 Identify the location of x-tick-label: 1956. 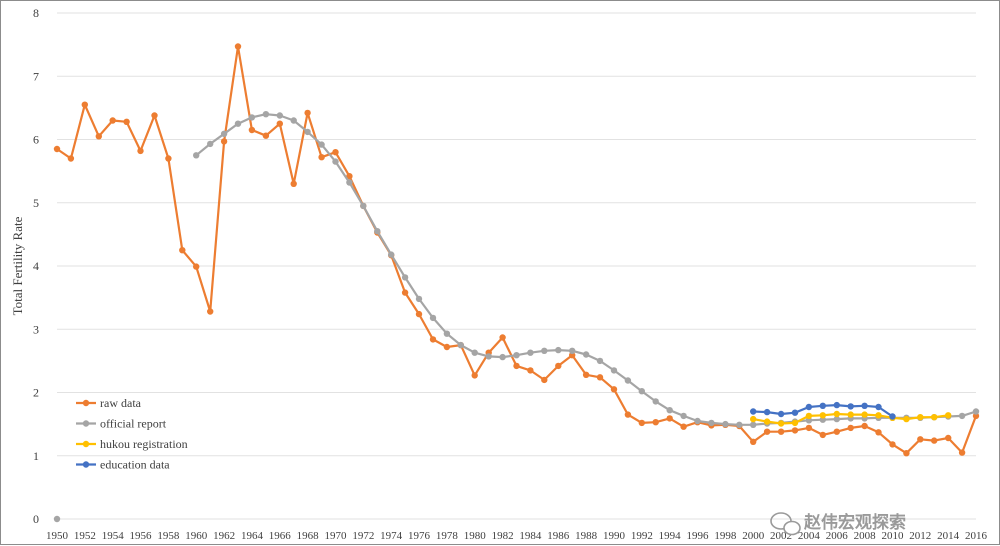
(141, 536).